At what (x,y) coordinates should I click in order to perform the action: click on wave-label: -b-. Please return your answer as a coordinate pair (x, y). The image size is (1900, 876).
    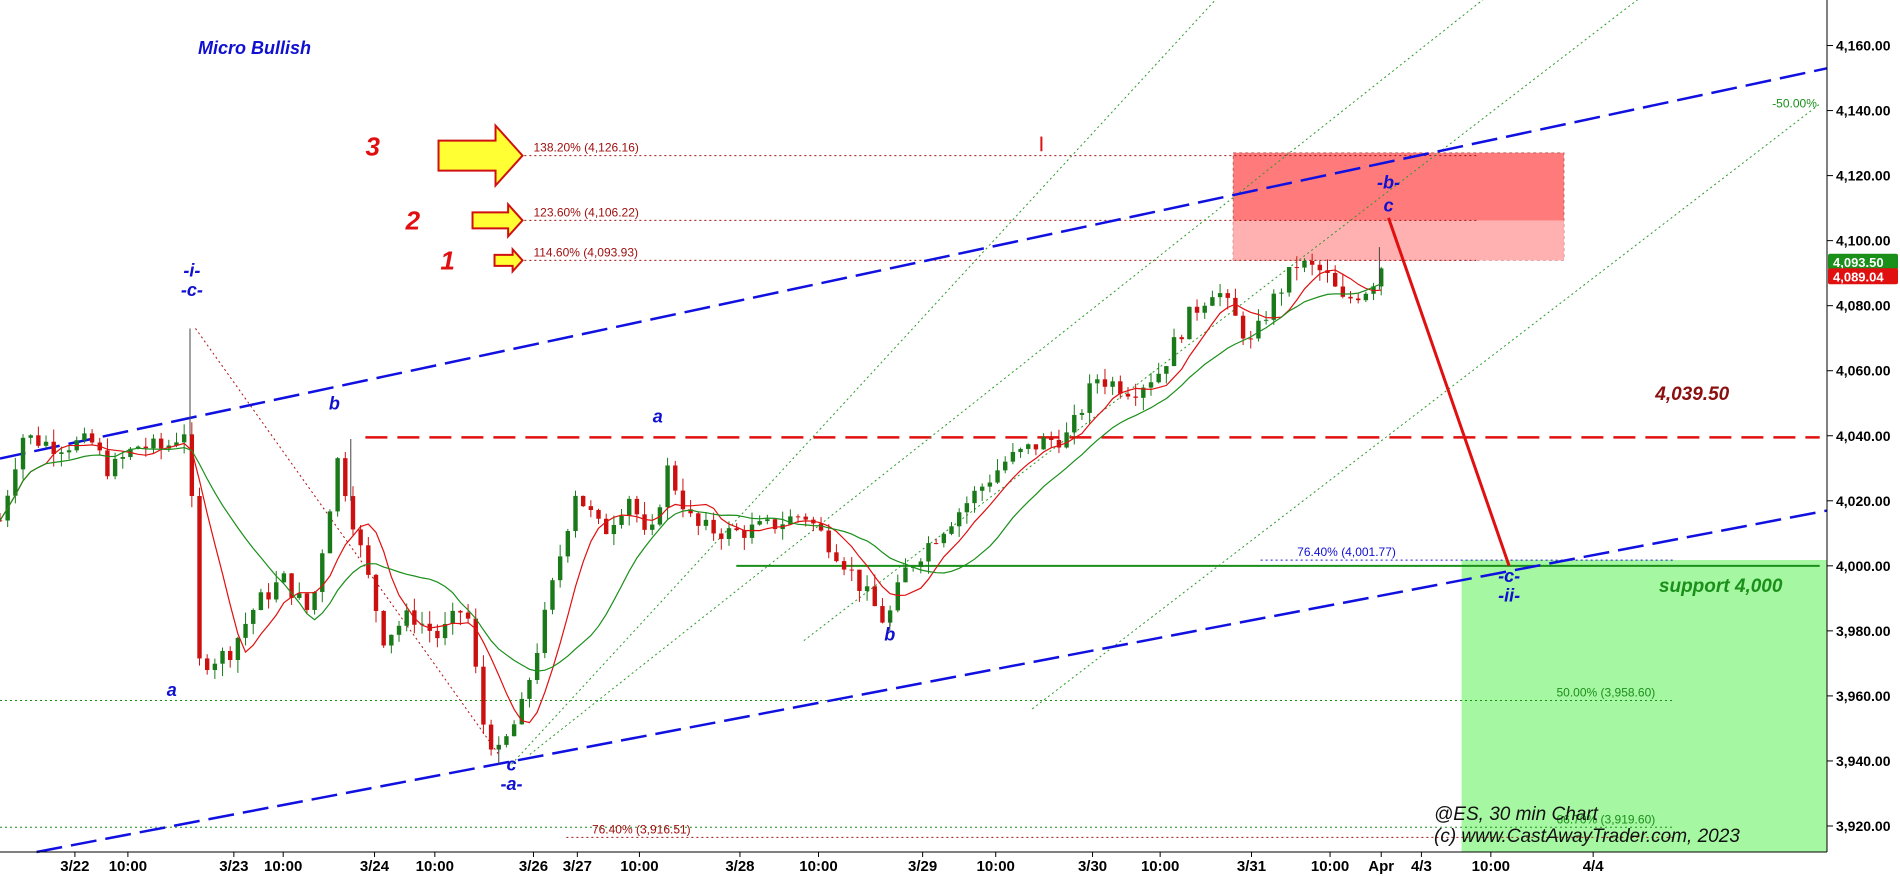
    Looking at the image, I should click on (1388, 183).